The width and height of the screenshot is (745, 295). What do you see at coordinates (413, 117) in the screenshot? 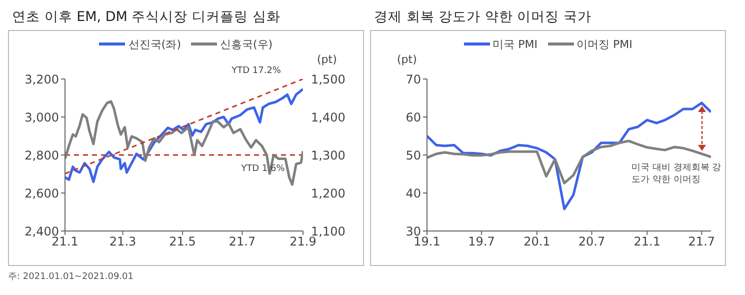
I see `y-tick-label: 60` at bounding box center [413, 117].